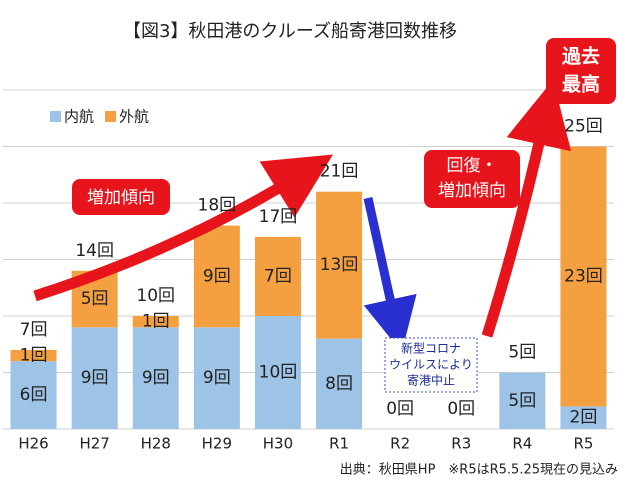 The image size is (628, 481). What do you see at coordinates (156, 444) in the screenshot?
I see `x-tick-label: H28` at bounding box center [156, 444].